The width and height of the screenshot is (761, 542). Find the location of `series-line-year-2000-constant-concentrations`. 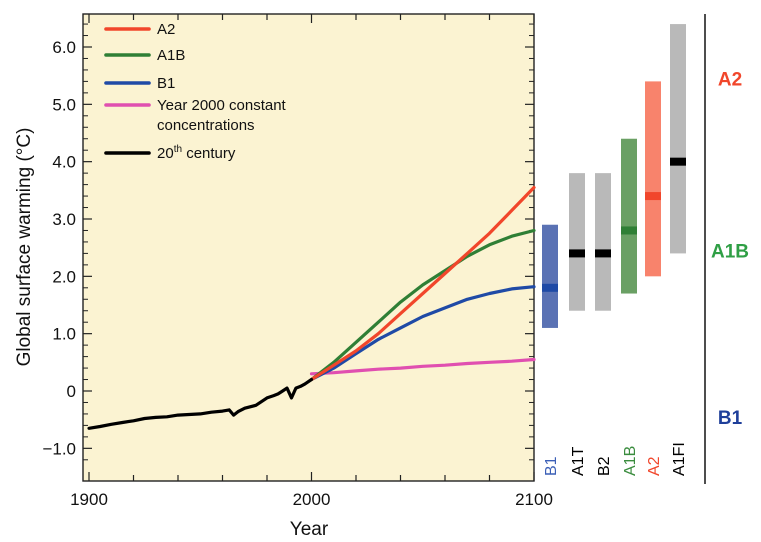

series-line-year-2000-constant-concentrations is located at coordinates (422, 366).